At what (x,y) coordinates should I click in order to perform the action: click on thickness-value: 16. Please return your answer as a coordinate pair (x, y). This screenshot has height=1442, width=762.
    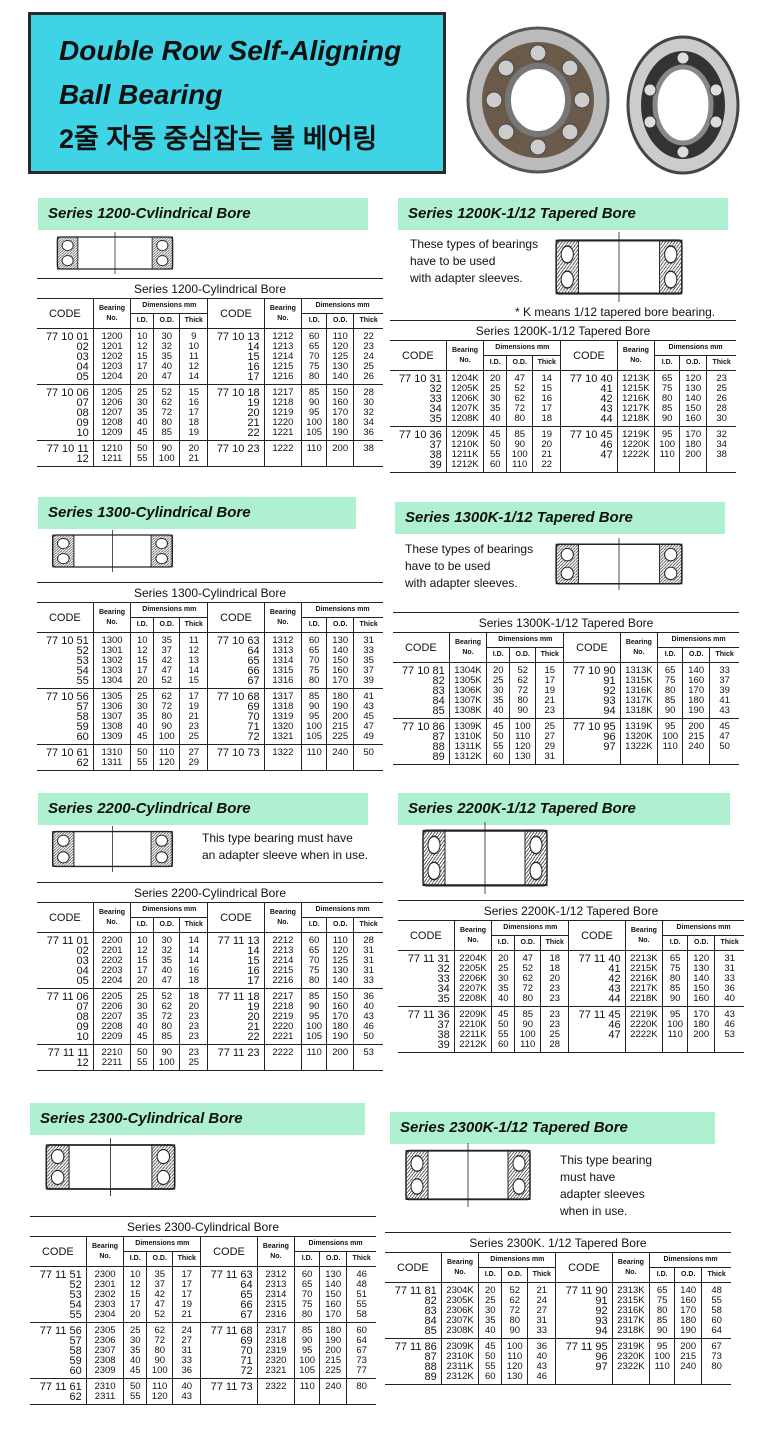
    Looking at the image, I should click on (547, 398).